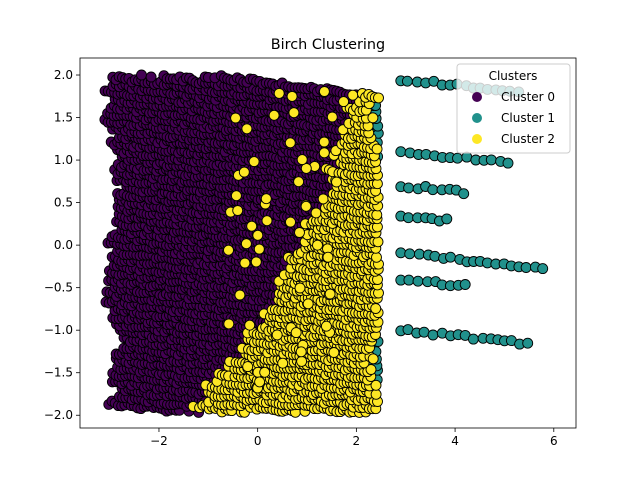 This screenshot has height=480, width=640. What do you see at coordinates (455, 441) in the screenshot?
I see `x-tick-label: 4` at bounding box center [455, 441].